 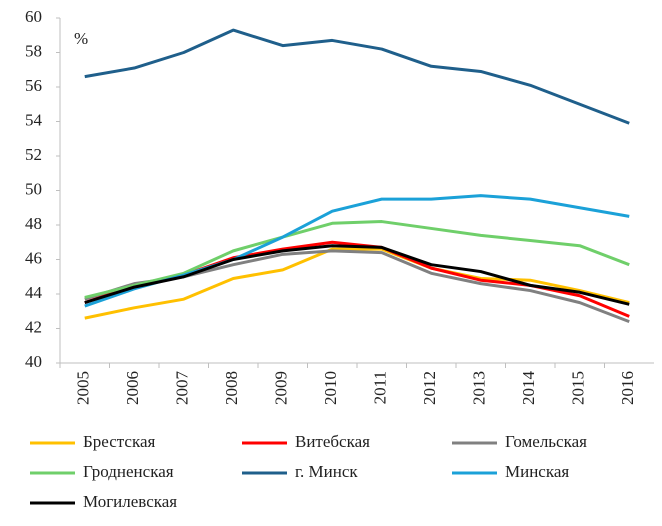 I want to click on y-tick-label: 54, so click(x=34, y=119).